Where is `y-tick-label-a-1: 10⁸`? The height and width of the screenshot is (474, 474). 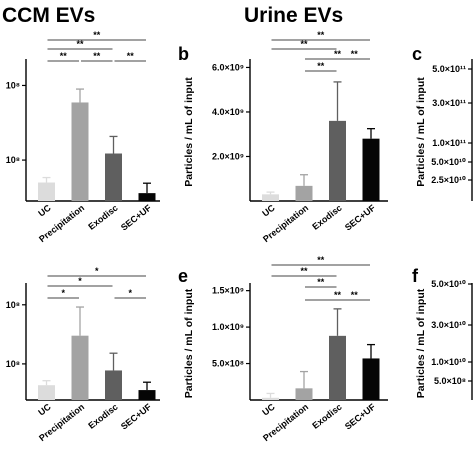 y-tick-label-a-1: 10⁸ is located at coordinates (13, 85).